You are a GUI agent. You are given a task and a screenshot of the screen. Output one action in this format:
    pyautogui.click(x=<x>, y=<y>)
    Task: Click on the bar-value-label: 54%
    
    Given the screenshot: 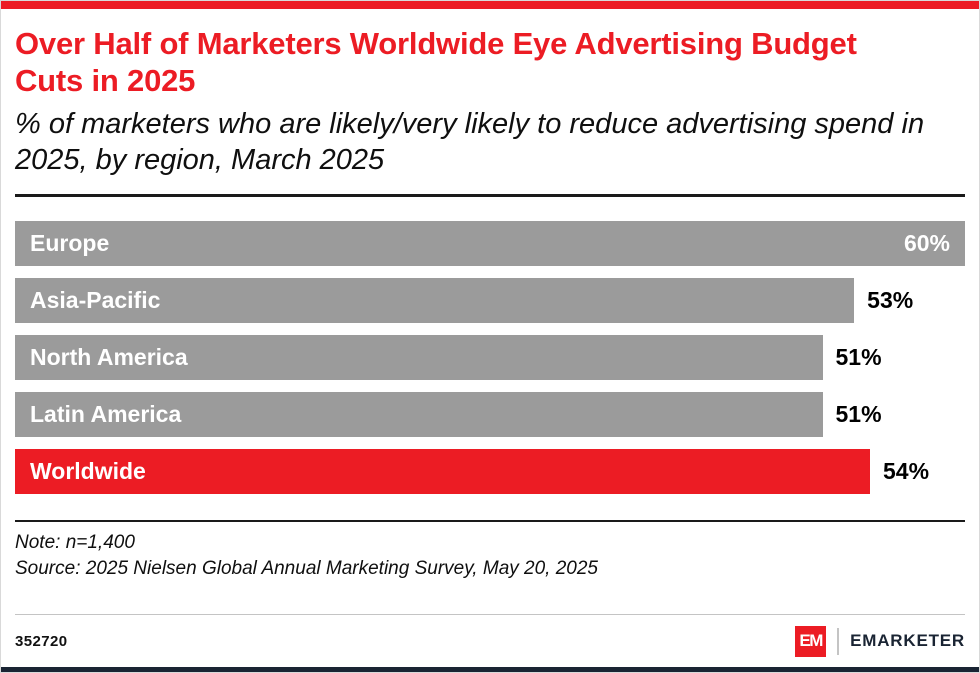 What is the action you would take?
    pyautogui.click(x=906, y=471)
    